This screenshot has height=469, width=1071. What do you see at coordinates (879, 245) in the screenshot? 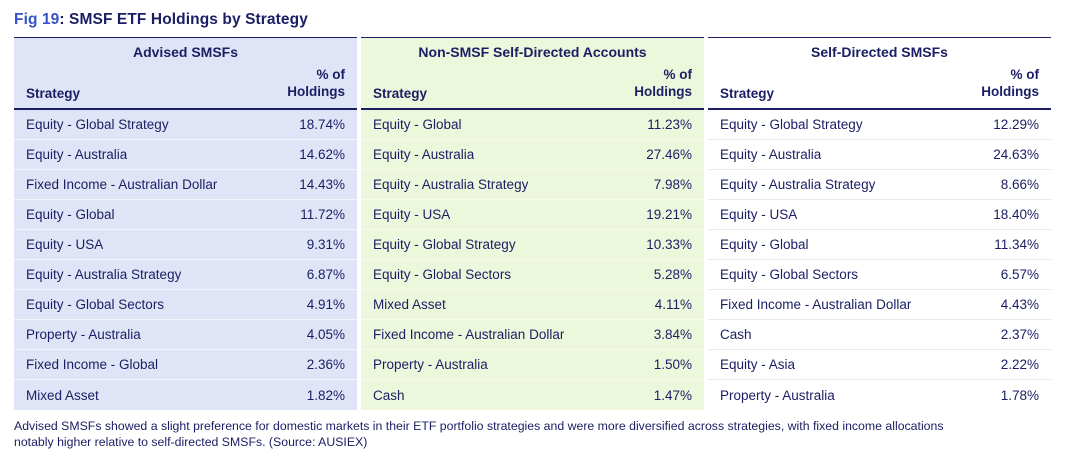
I see `table-row: Equity - Global 11.34%` at bounding box center [879, 245].